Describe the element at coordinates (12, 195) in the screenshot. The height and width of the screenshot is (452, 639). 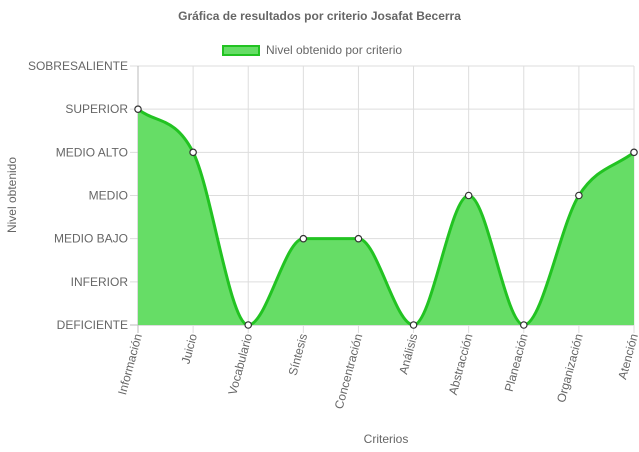
I see `y-axis-title: Nivel obtenido` at that location.